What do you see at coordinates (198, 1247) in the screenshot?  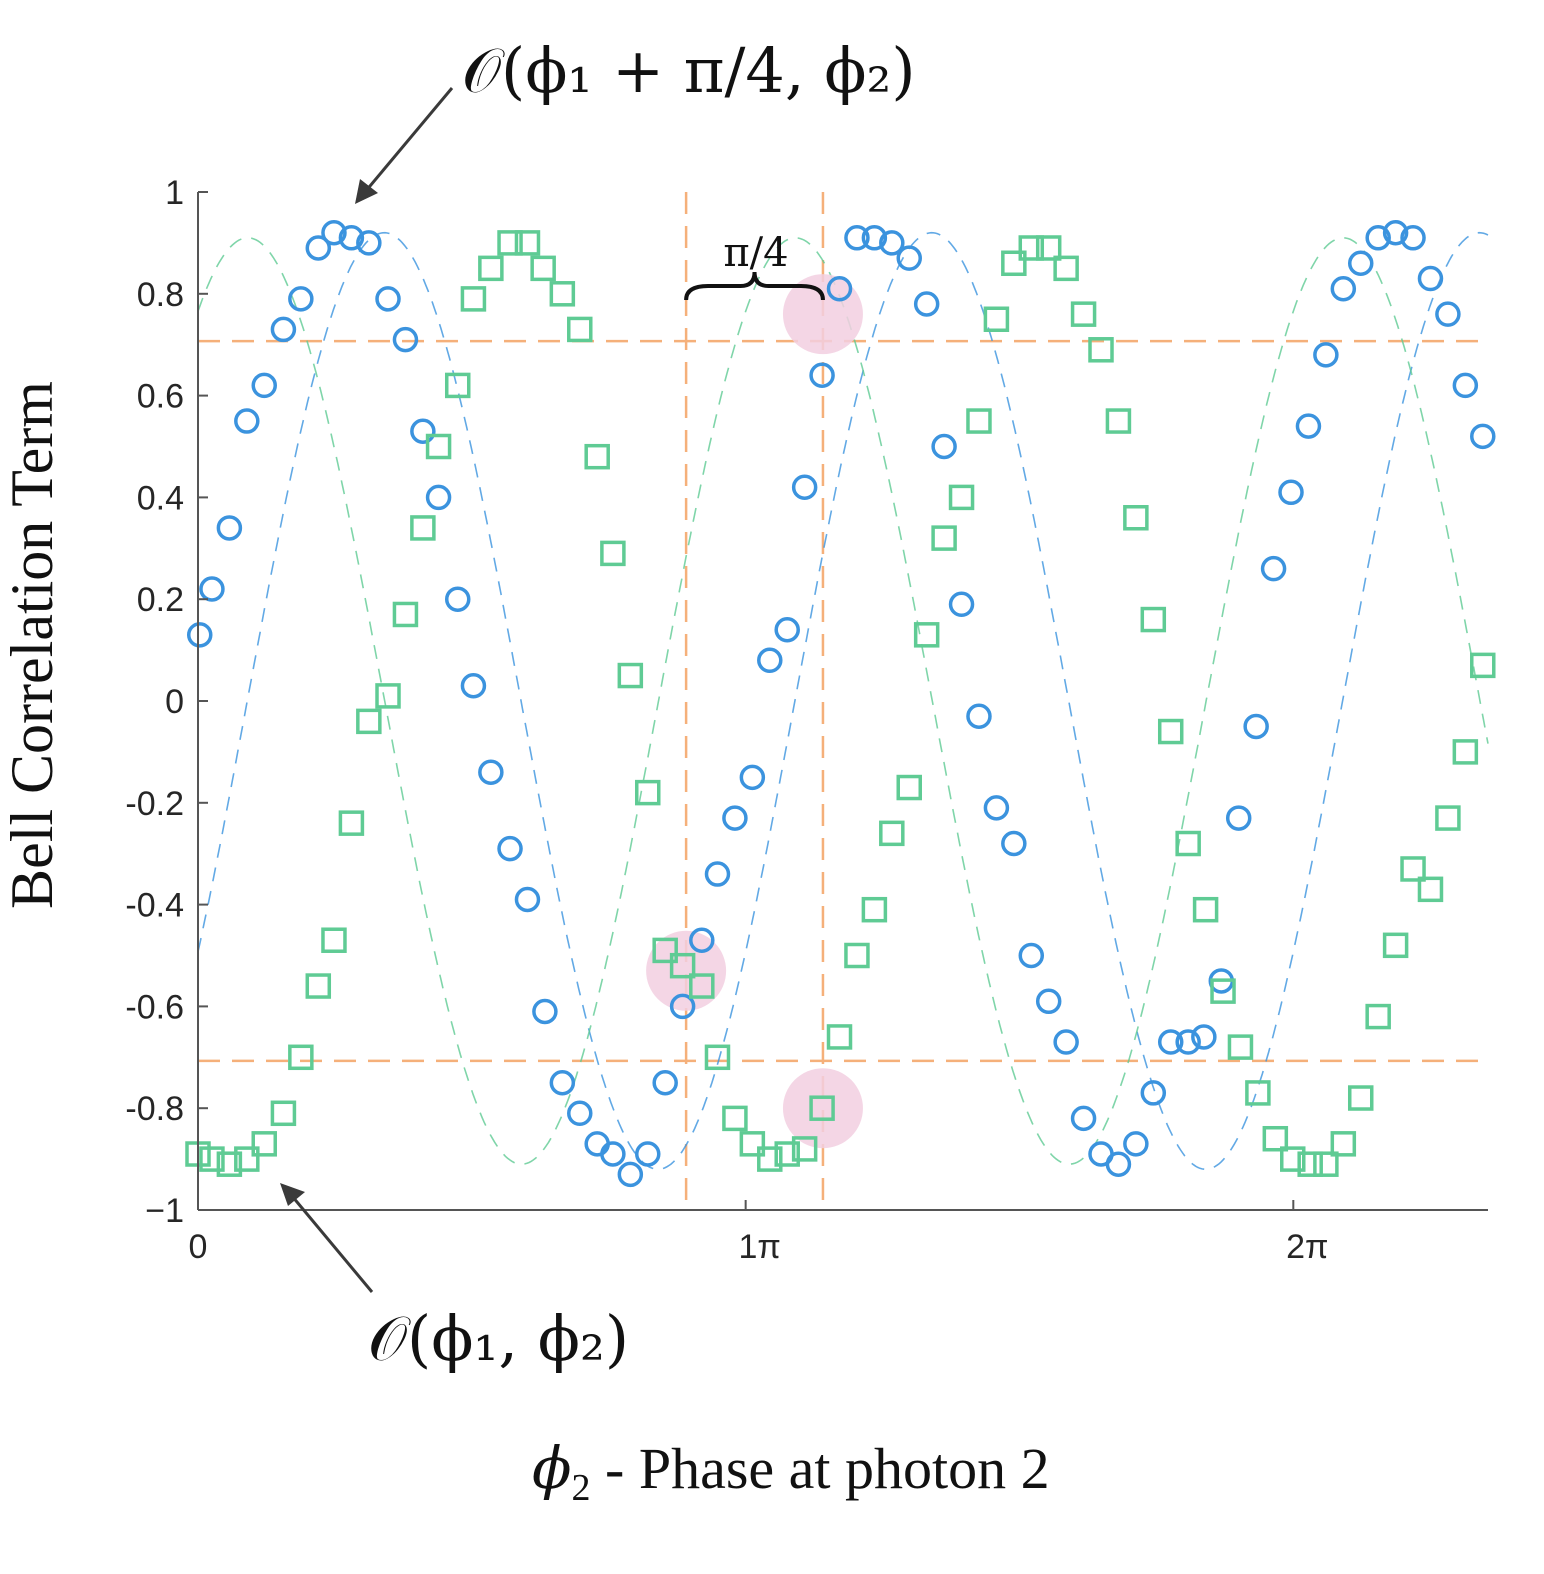 I see `x-tick-label-0: 0` at bounding box center [198, 1247].